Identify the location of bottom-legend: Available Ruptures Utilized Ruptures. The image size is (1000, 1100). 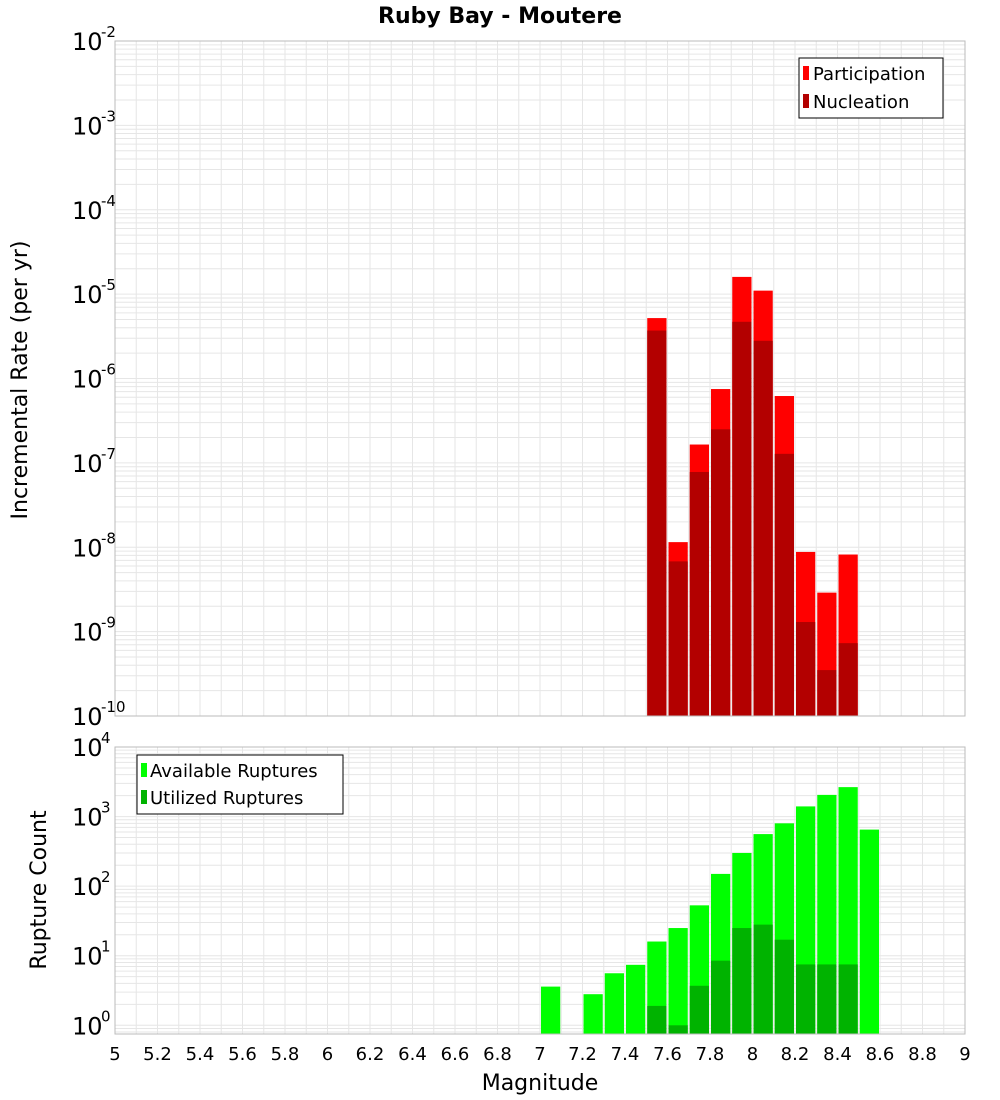
(240, 784).